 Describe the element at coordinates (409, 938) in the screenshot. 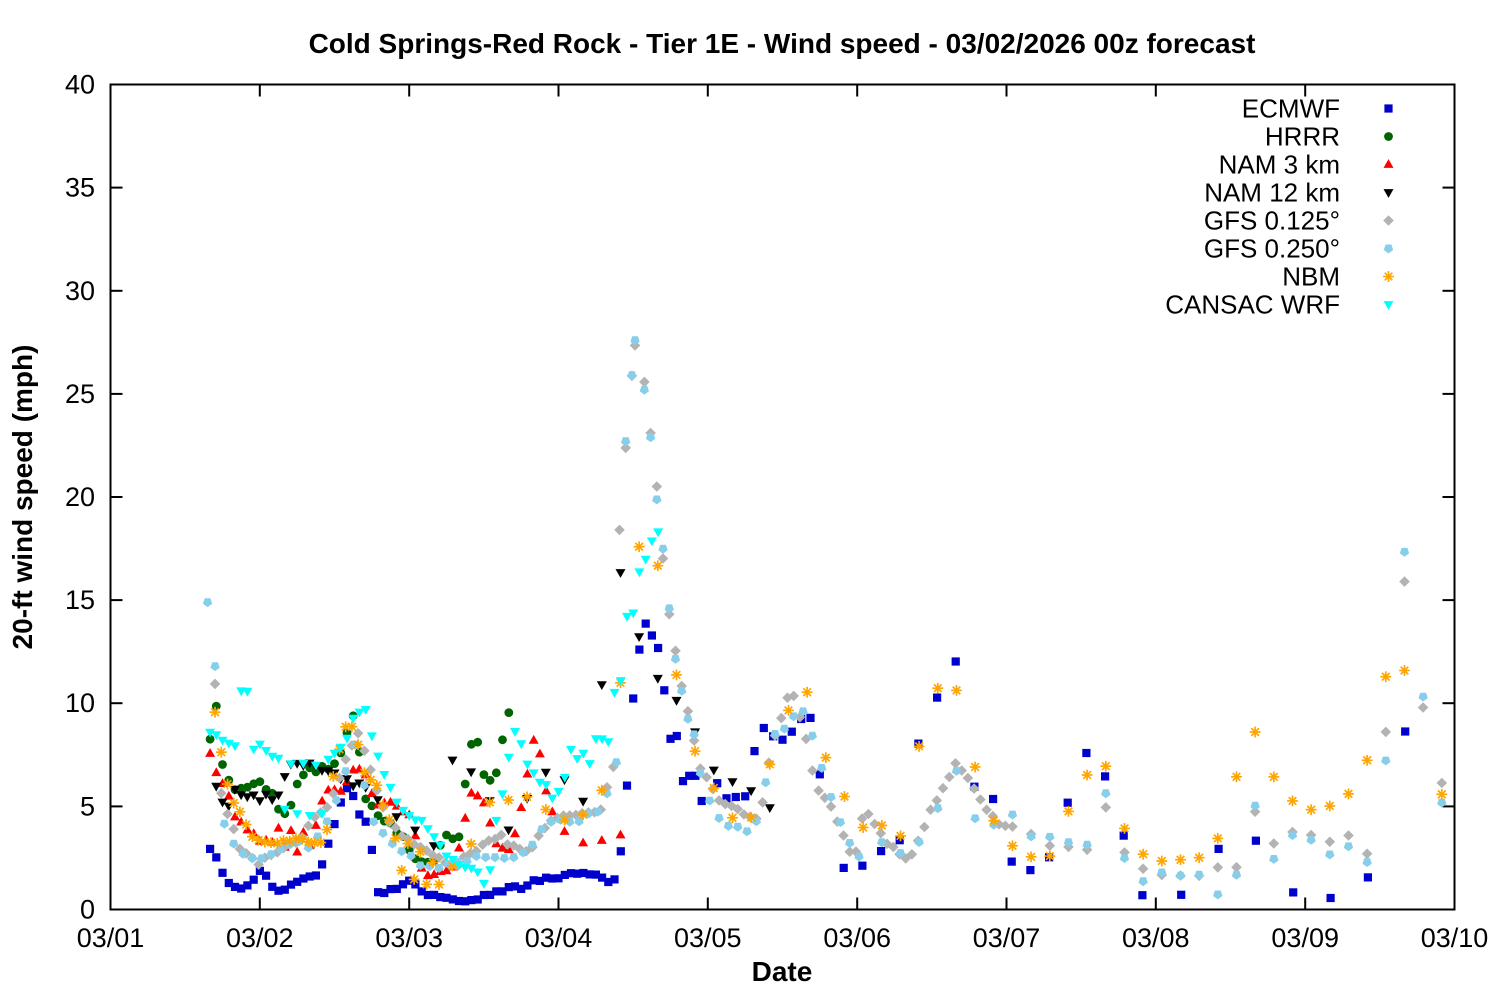

I see `svg-text: 03/03` at that location.